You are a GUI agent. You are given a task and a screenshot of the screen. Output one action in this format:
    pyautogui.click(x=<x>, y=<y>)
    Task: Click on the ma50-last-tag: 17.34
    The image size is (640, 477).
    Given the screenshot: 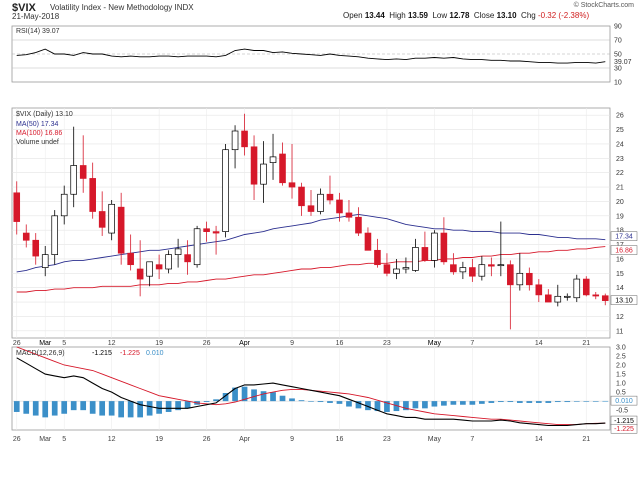 What is the action you would take?
    pyautogui.click(x=624, y=237)
    